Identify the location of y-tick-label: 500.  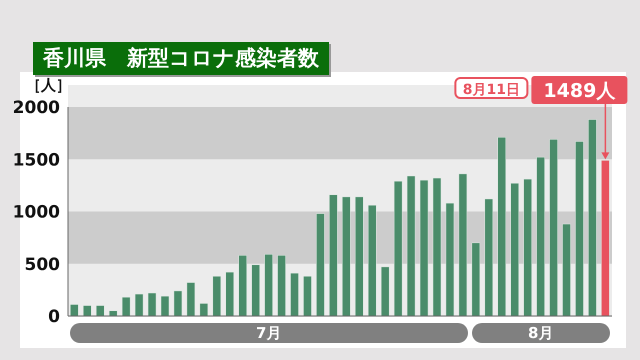
(42, 264).